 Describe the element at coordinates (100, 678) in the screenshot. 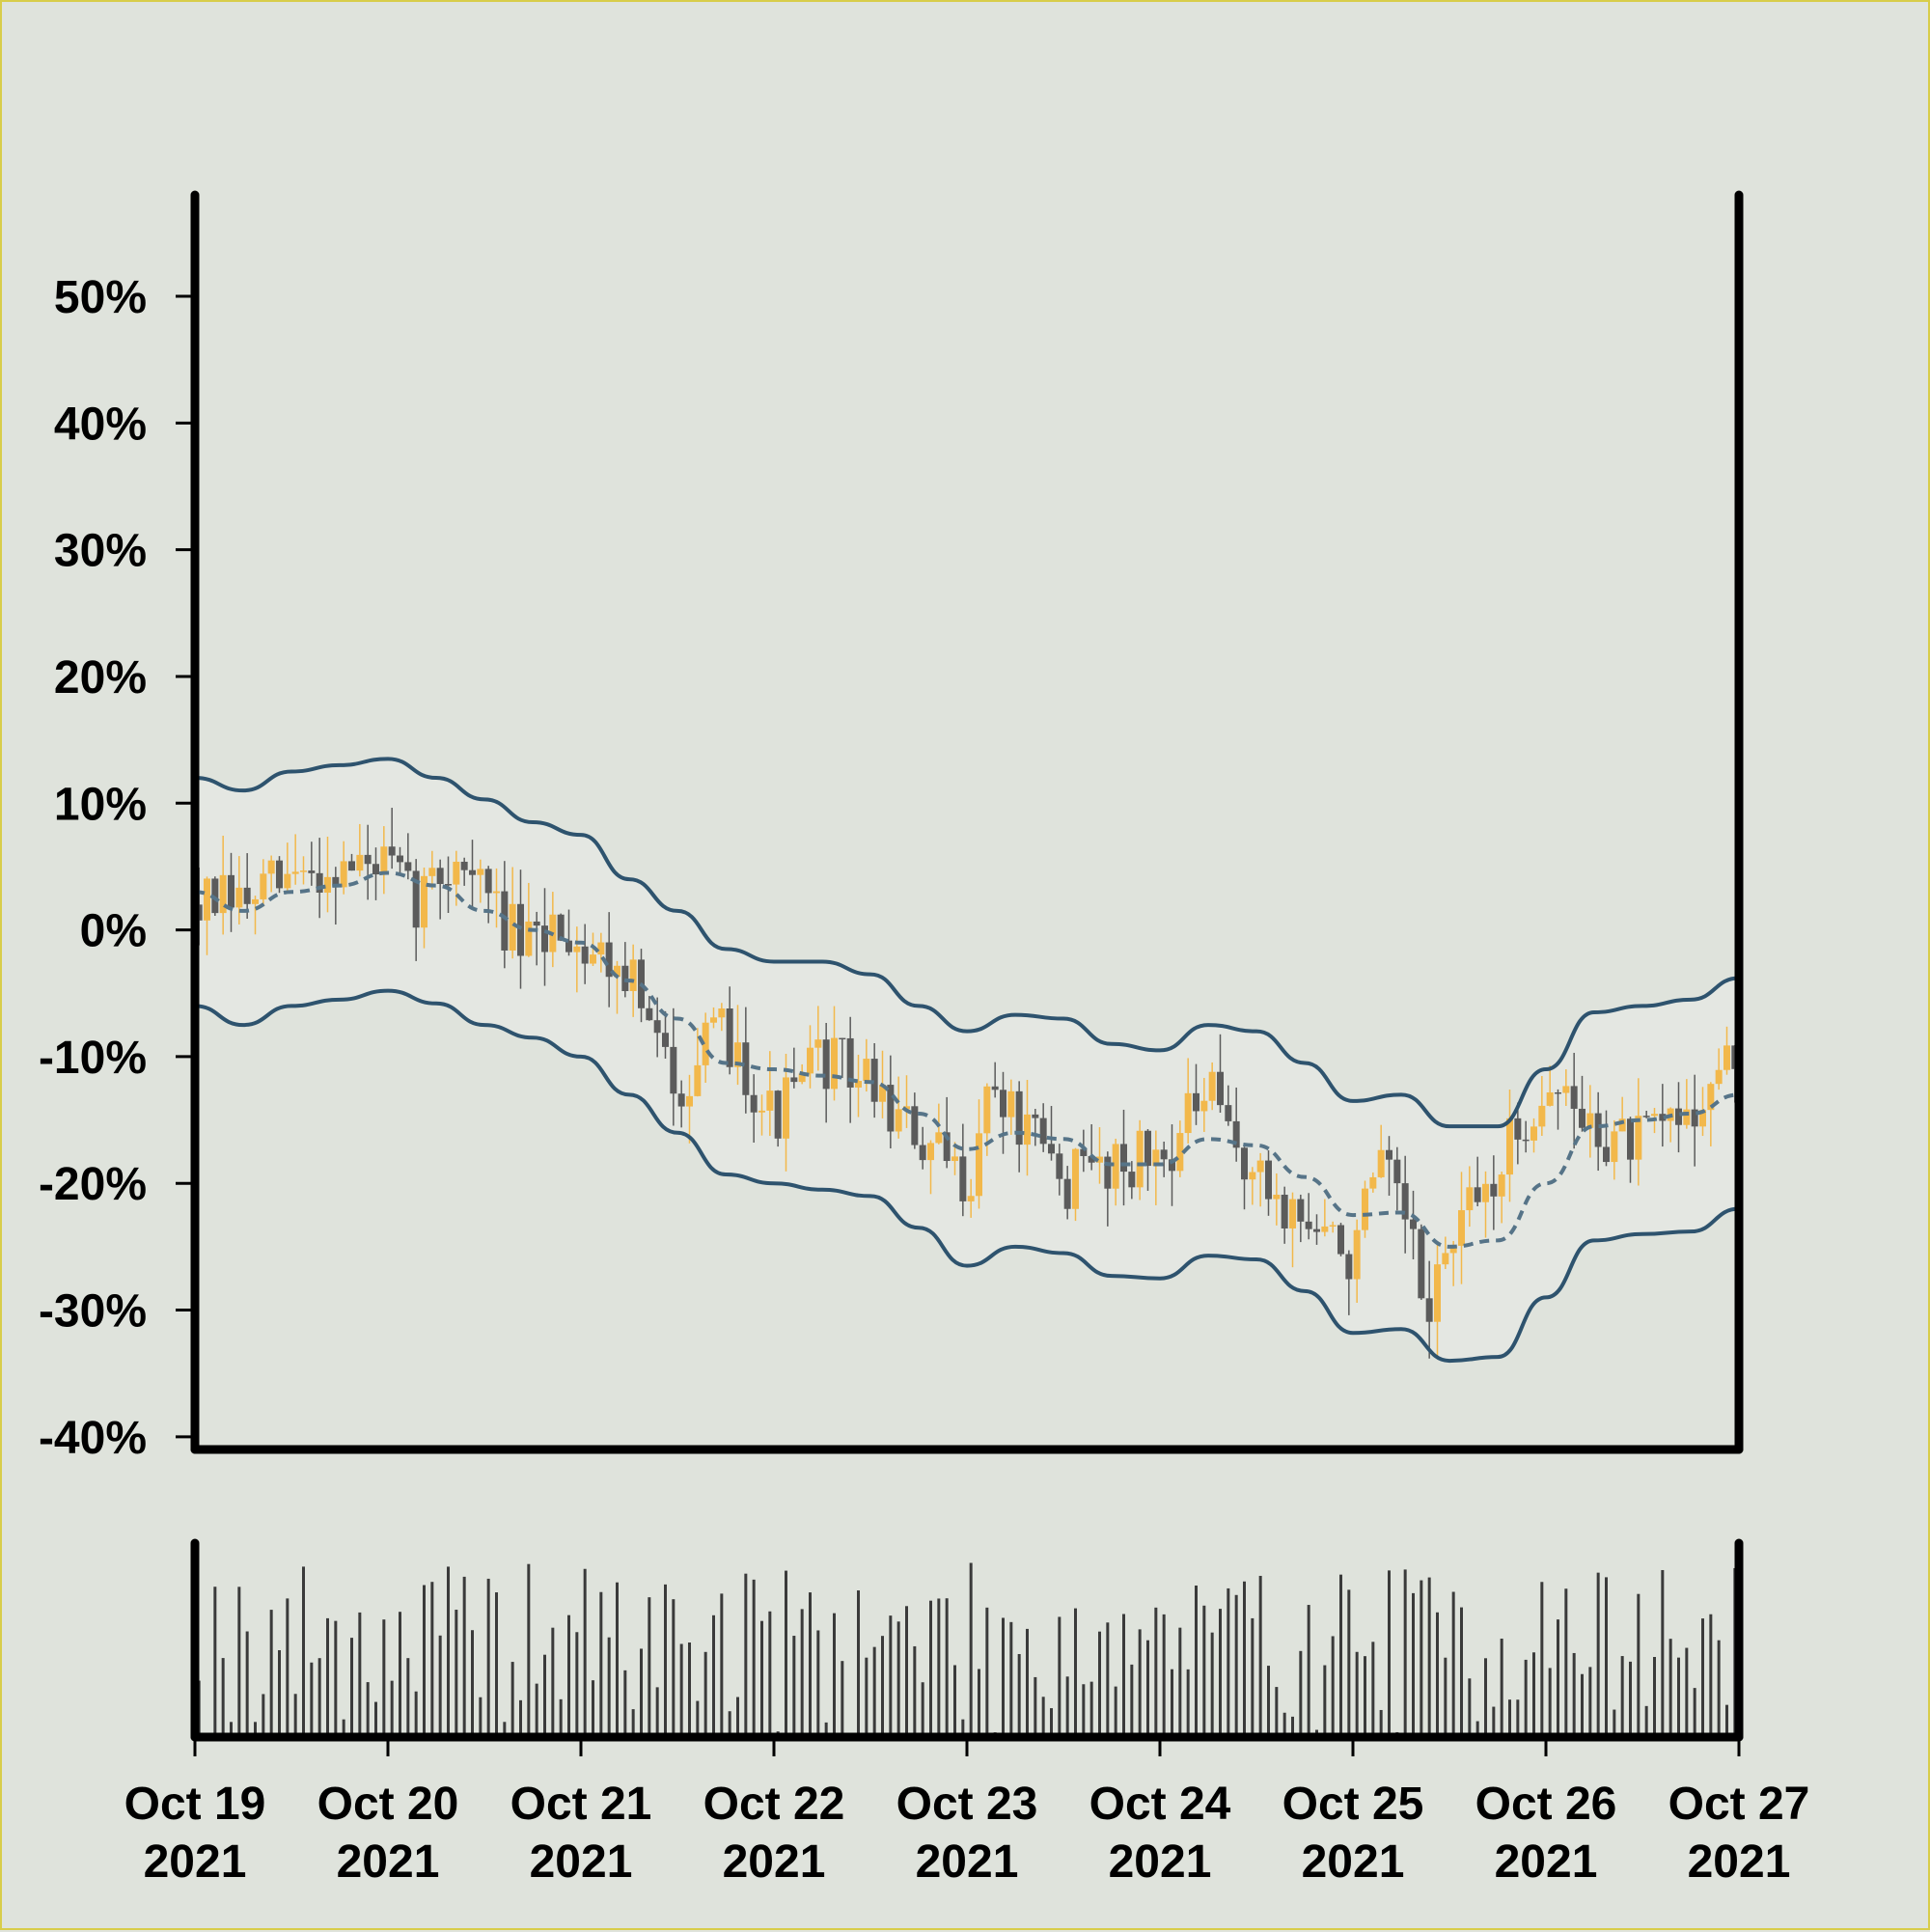

I see `y-tick-label: 20%` at that location.